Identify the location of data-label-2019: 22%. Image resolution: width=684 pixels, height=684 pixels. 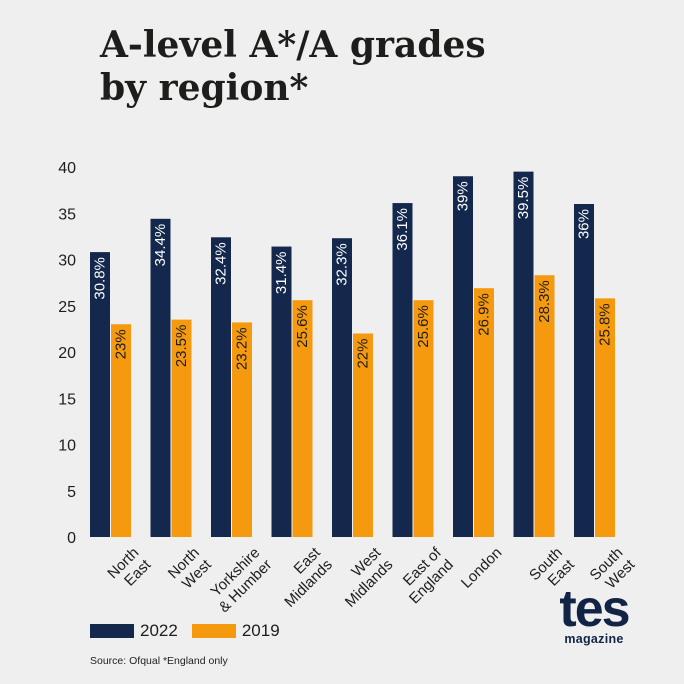
(363, 354).